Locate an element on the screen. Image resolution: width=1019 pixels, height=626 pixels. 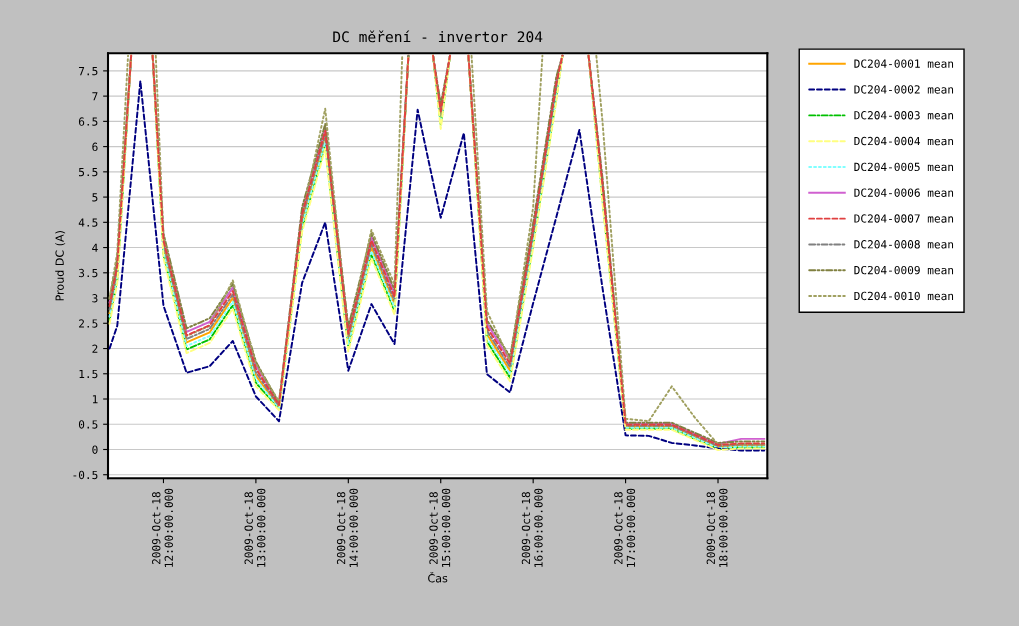
x-tick-label: 2009-Oct-18 18:00:00.000 is located at coordinates (717, 527).